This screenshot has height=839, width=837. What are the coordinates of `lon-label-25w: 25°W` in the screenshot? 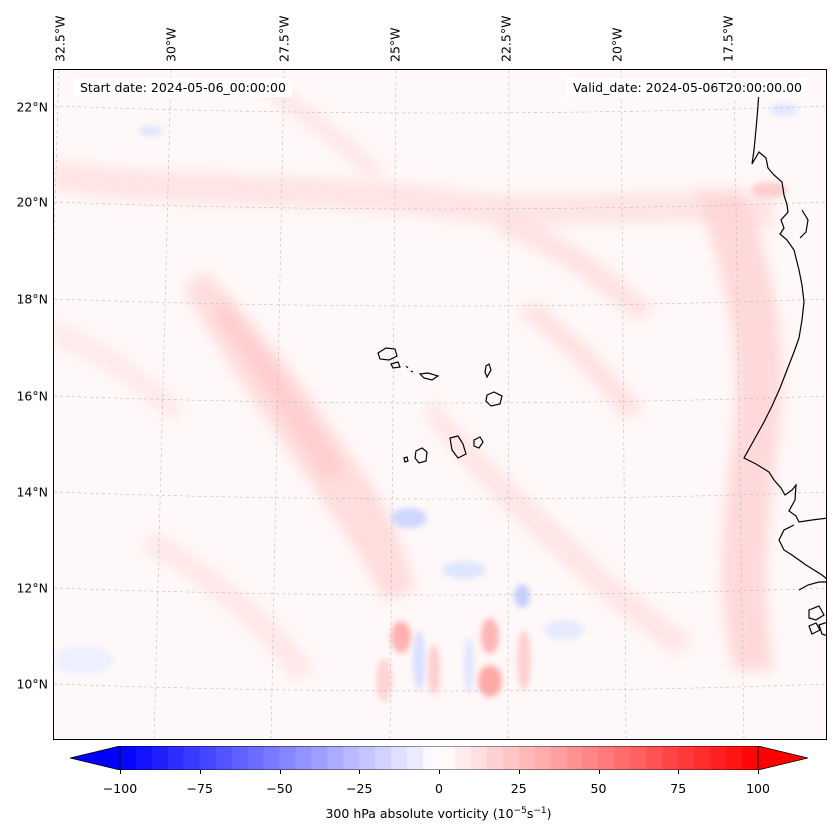 It's located at (395, 44).